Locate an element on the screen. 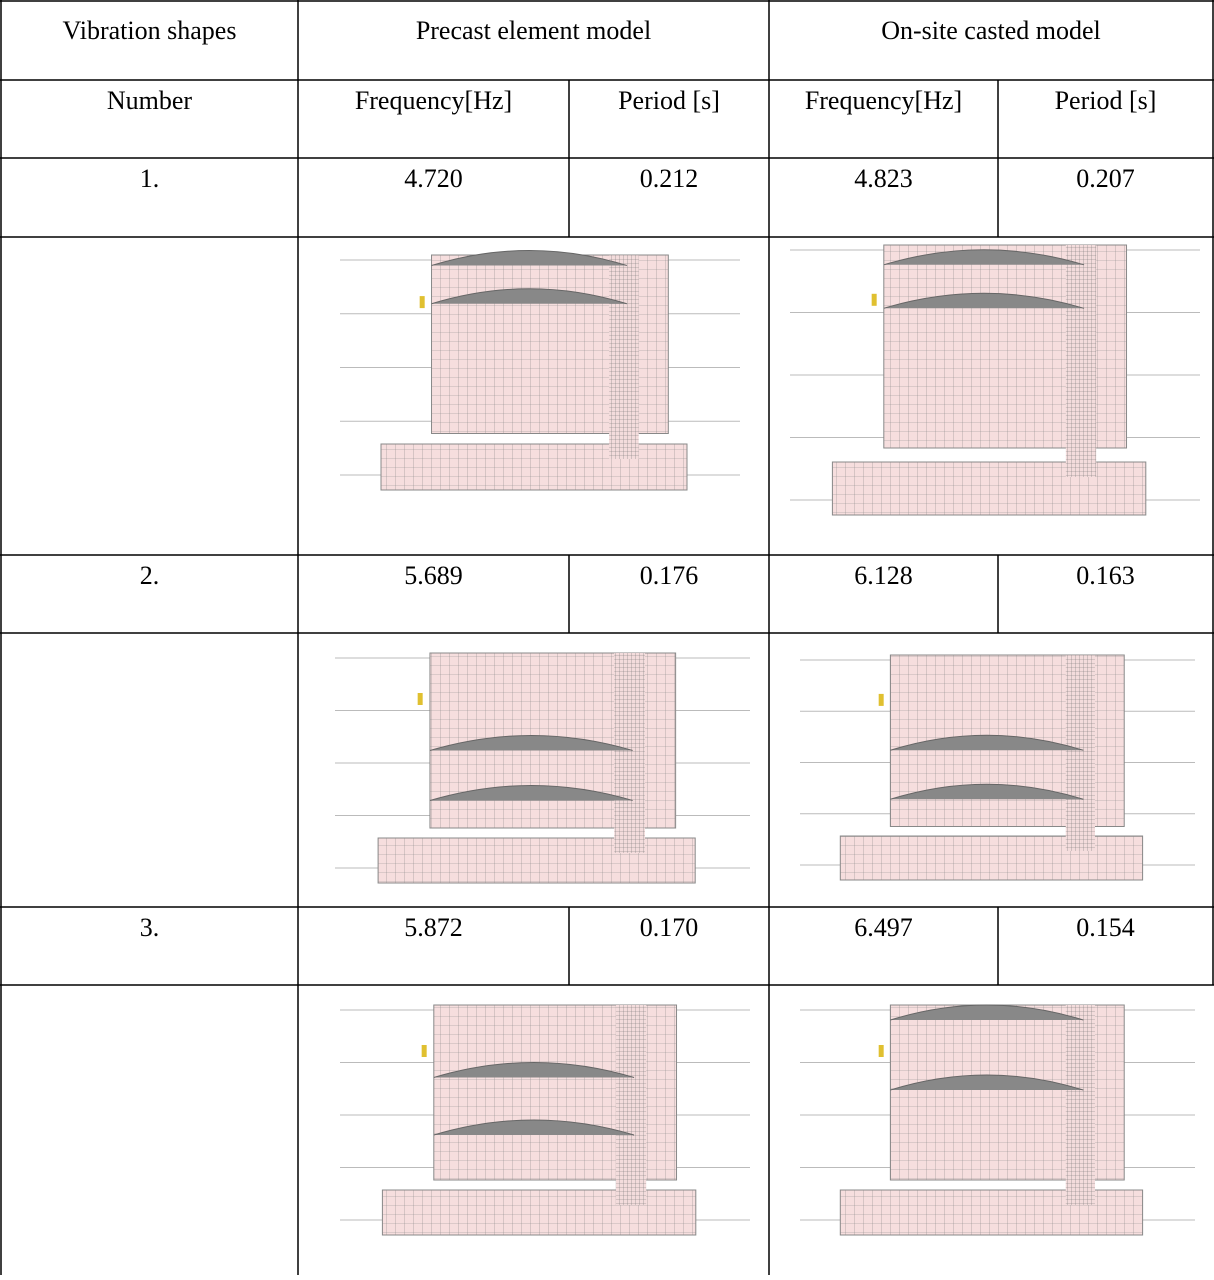 This screenshot has width=1214, height=1280. data-cell: 6.128 is located at coordinates (883, 575).